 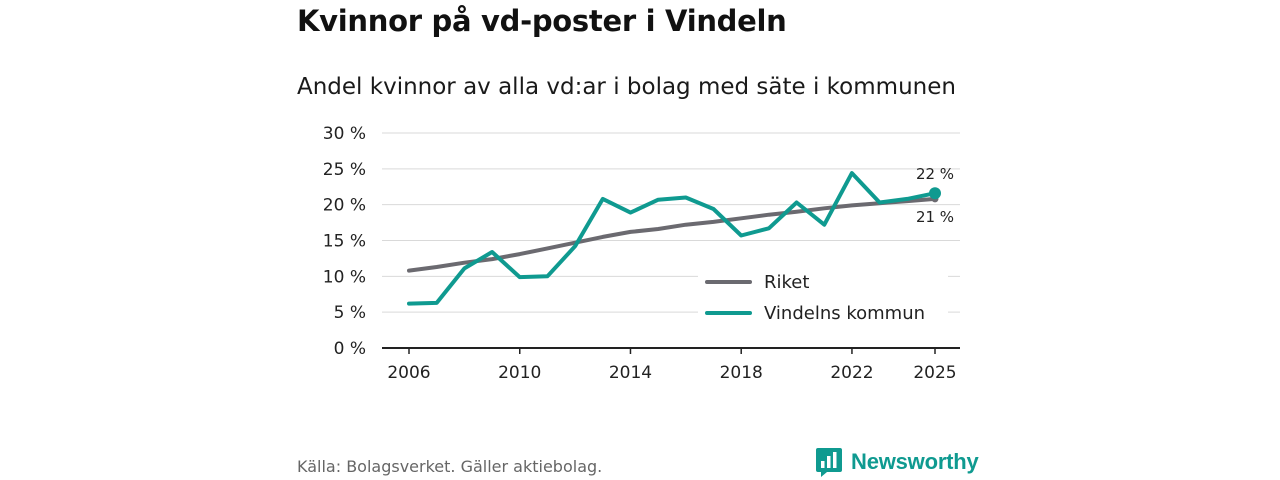 What do you see at coordinates (851, 373) in the screenshot?
I see `x-tick-label: 2022` at bounding box center [851, 373].